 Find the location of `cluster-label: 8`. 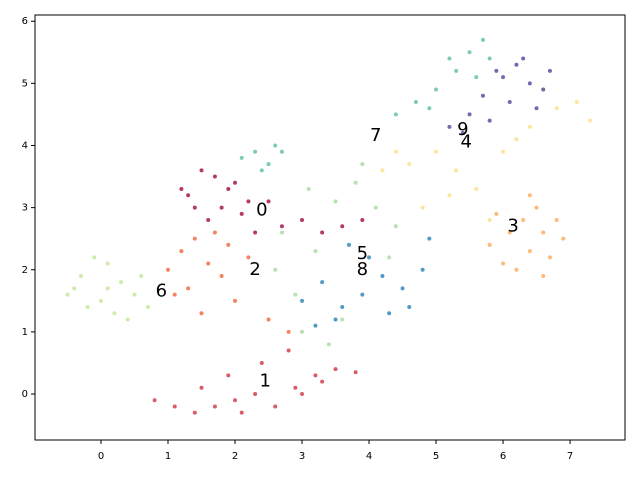

cluster-label: 8 is located at coordinates (362, 269).